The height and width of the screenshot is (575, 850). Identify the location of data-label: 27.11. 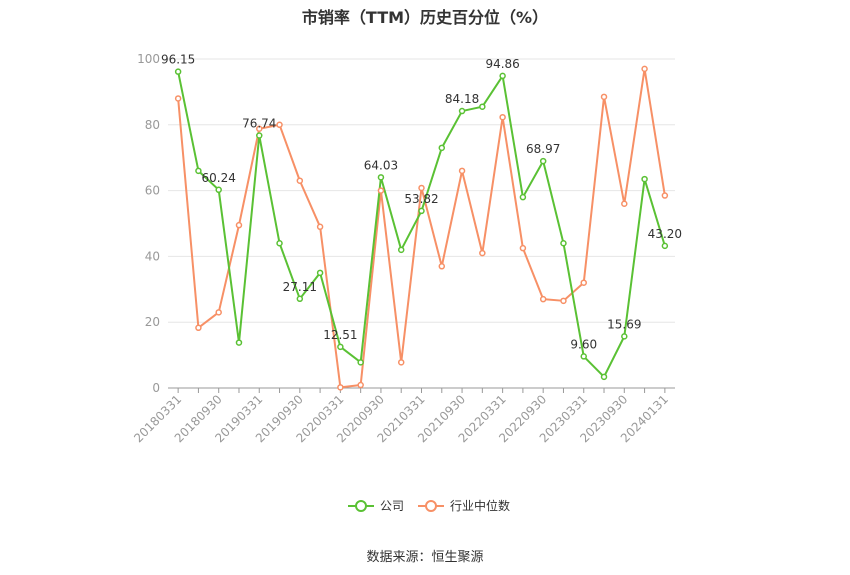
(300, 287).